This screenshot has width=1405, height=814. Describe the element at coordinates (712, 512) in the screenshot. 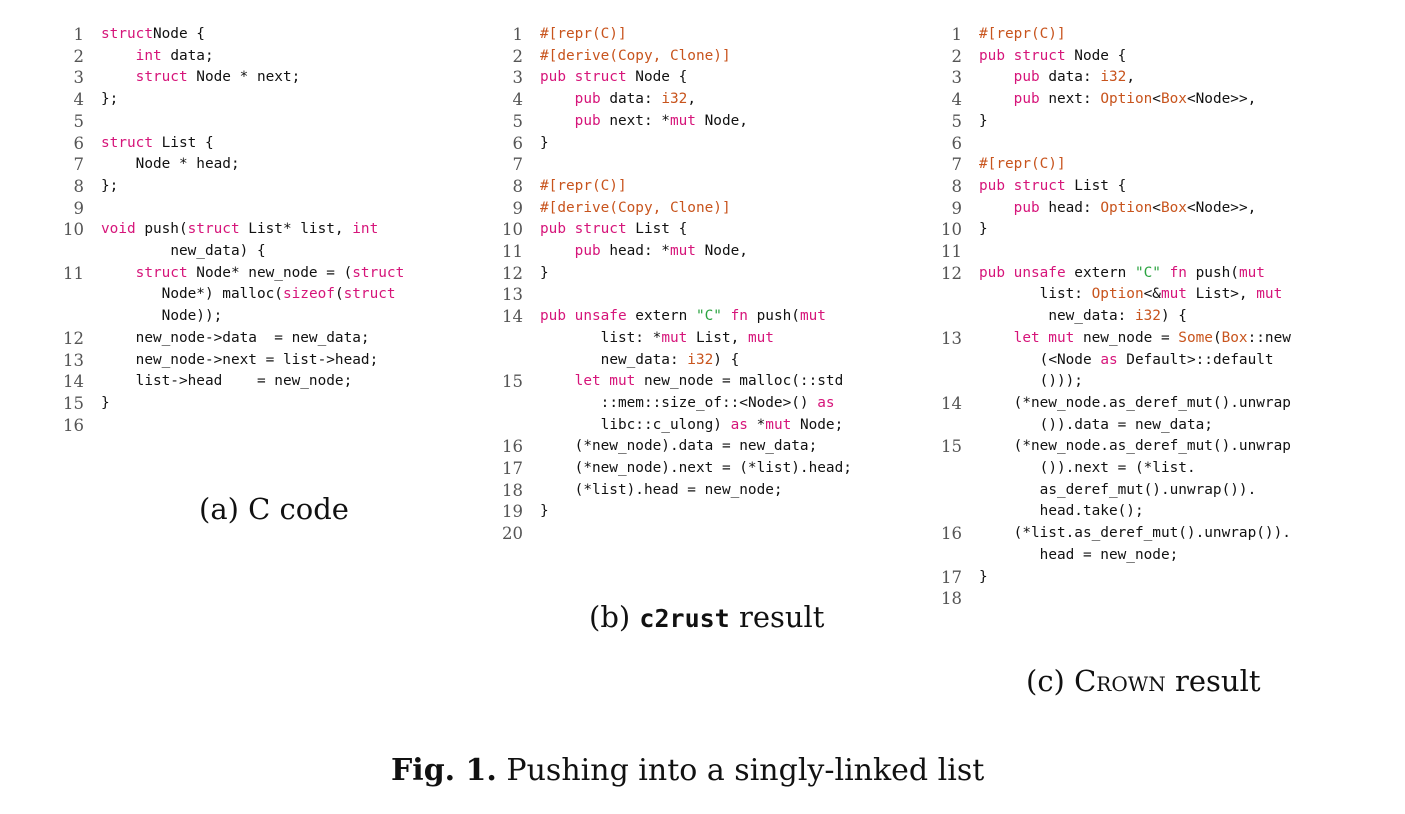

I see `code-line: 19}` at that location.